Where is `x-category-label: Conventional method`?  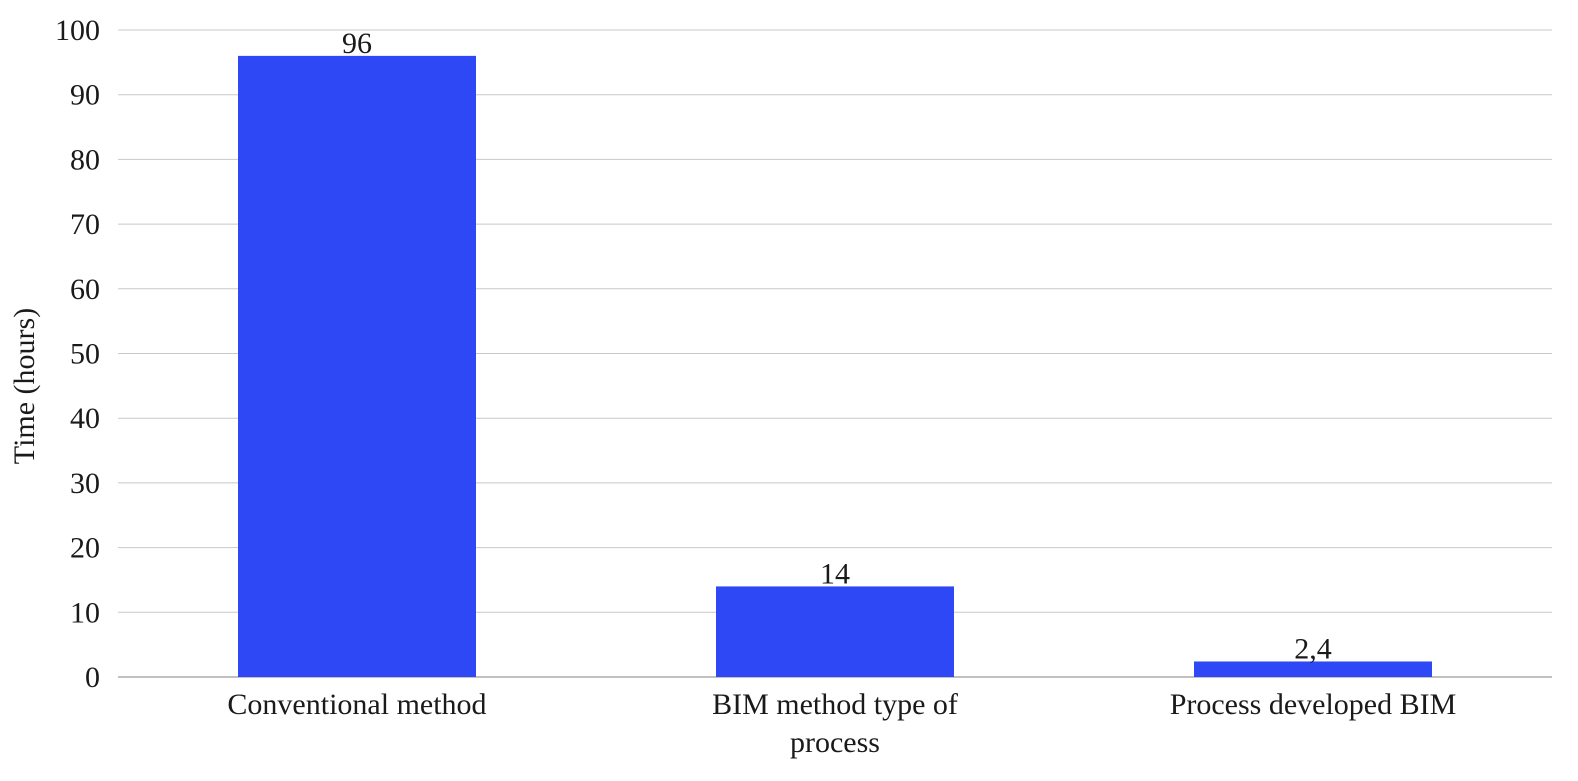 x-category-label: Conventional method is located at coordinates (356, 704).